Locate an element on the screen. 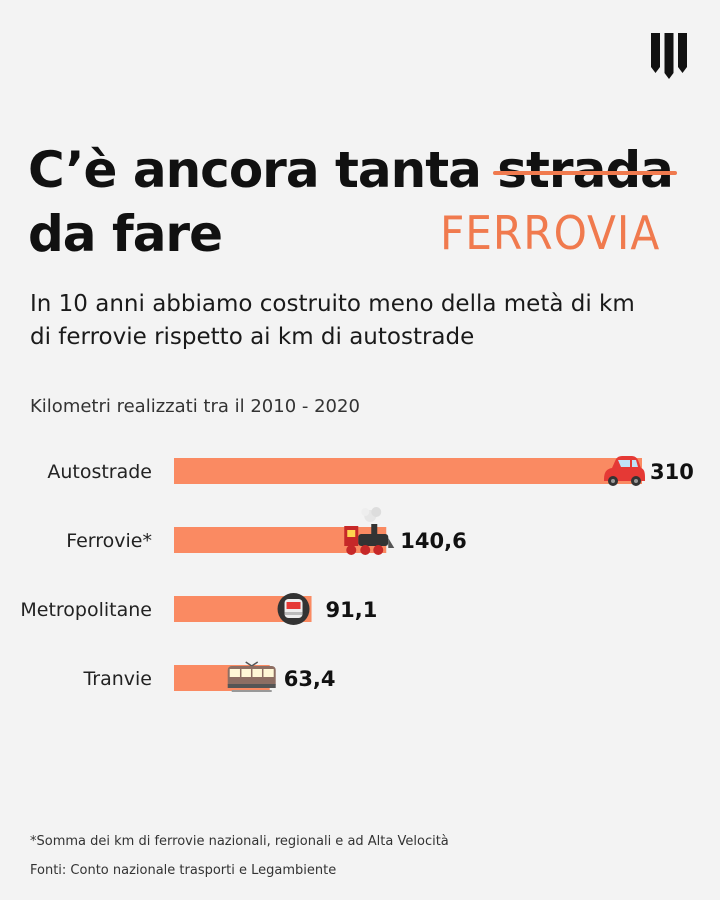  category-label: Ferrovie* is located at coordinates (109, 541).